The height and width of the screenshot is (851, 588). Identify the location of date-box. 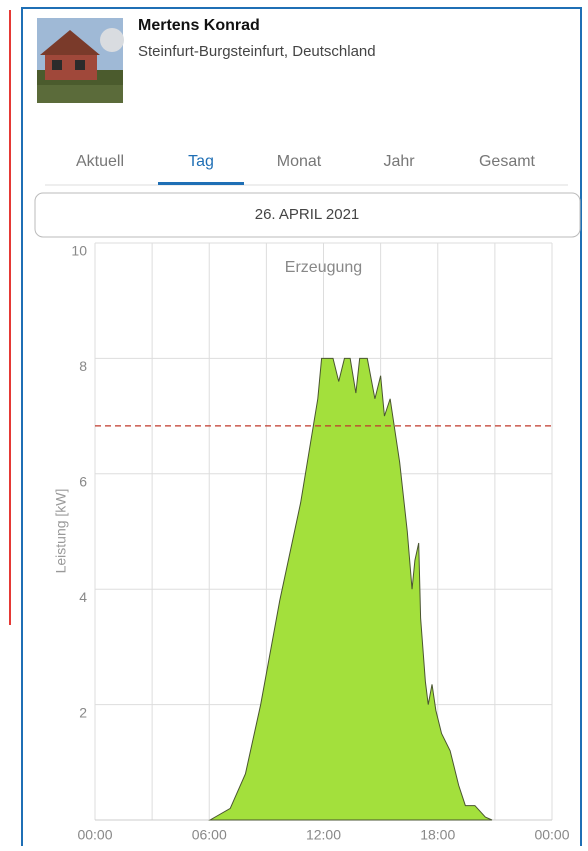
(307, 215).